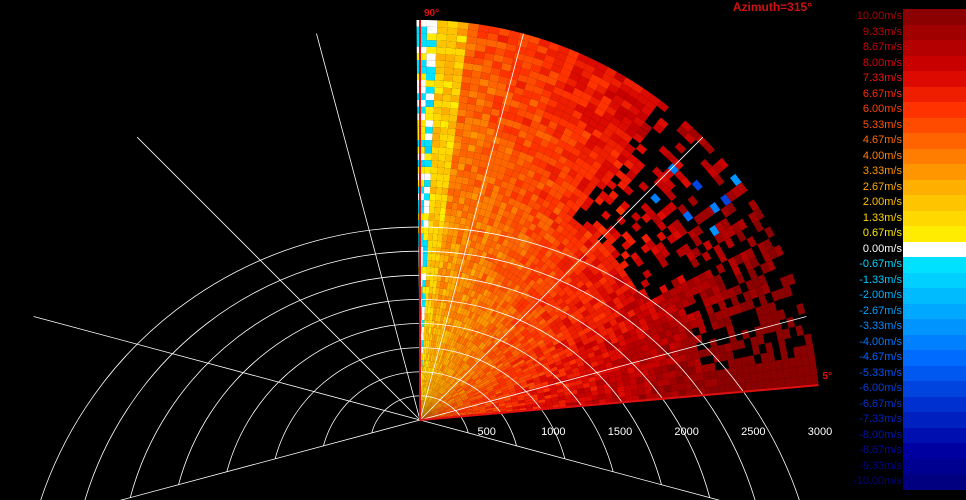 This screenshot has height=500, width=966. Describe the element at coordinates (934, 420) in the screenshot. I see `colorbar-swatch` at that location.